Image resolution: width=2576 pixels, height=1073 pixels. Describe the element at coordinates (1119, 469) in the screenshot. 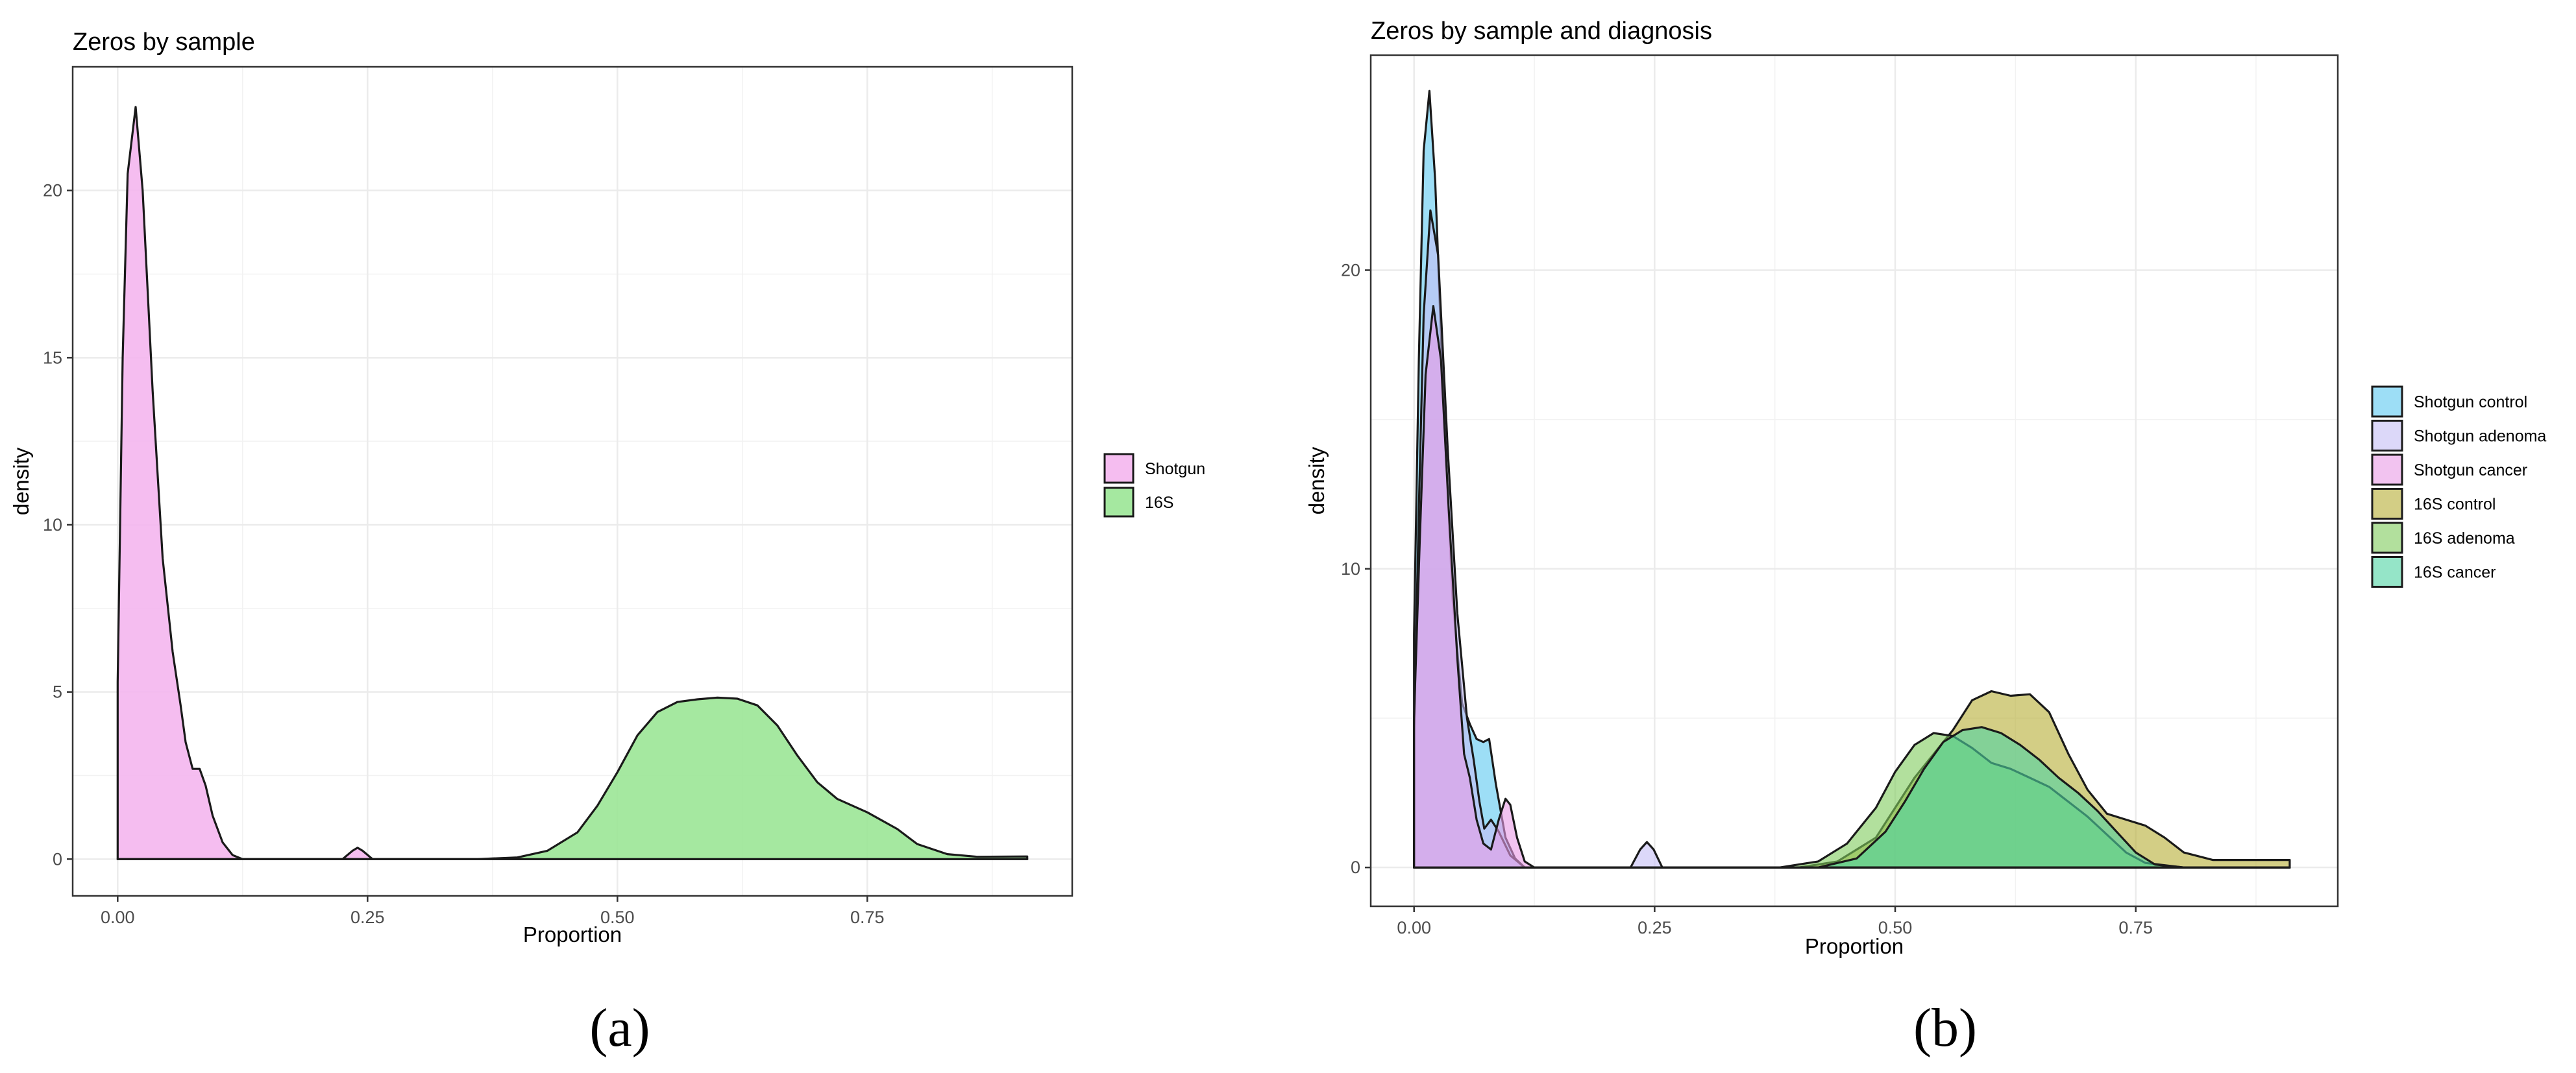

I see `legend-key-shotgun` at that location.